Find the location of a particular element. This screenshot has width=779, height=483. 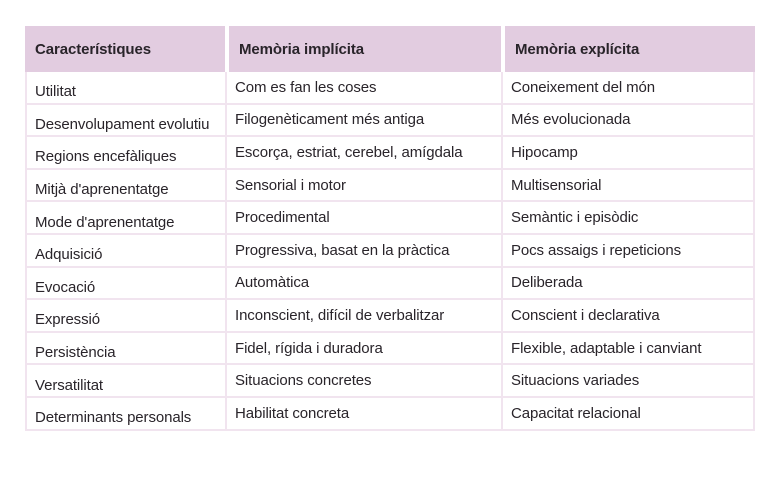

cell-memoria-explicita: Conscient i declarativa is located at coordinates (628, 316).